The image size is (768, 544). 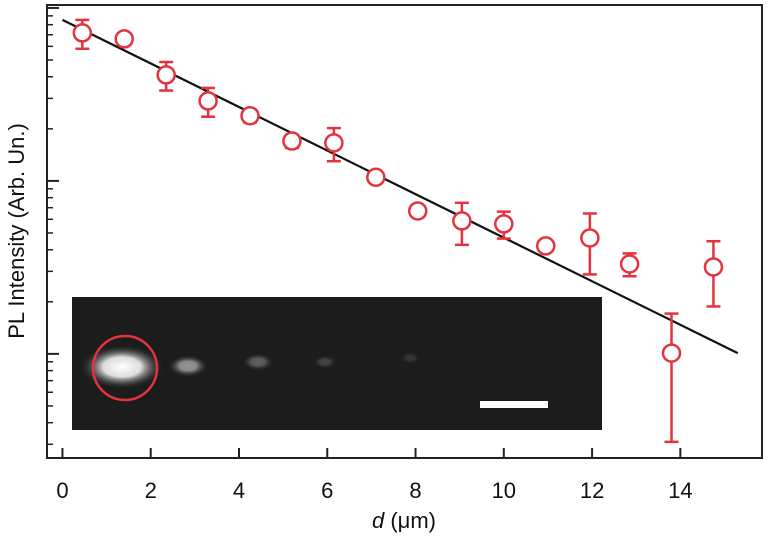 What do you see at coordinates (504, 490) in the screenshot?
I see `x-tick-label: 10` at bounding box center [504, 490].